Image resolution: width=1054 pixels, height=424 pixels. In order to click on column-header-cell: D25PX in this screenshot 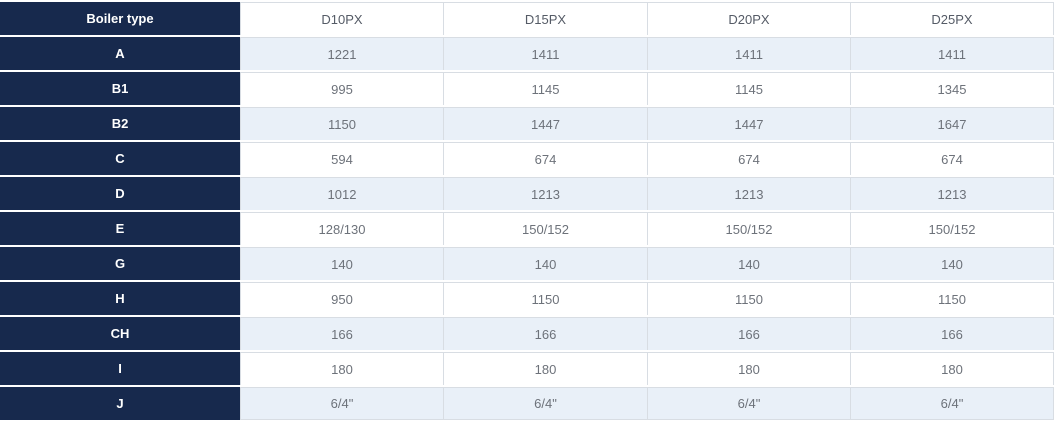, I will do `click(952, 18)`.